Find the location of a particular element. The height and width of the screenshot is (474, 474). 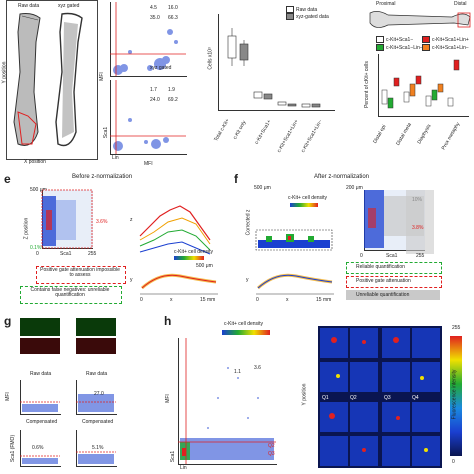

panel-h-g3: Q3 is located at coordinates (271, 454).